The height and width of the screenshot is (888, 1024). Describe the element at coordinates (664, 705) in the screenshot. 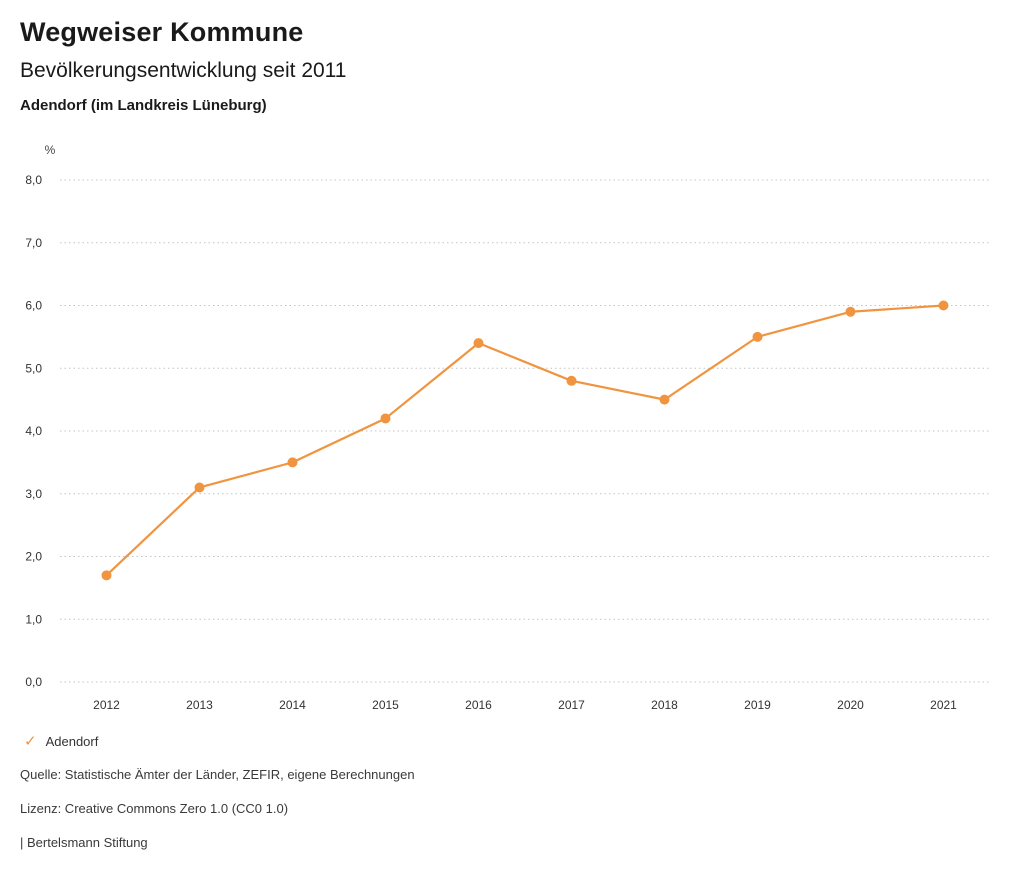

I see `svg-text: 2018` at that location.